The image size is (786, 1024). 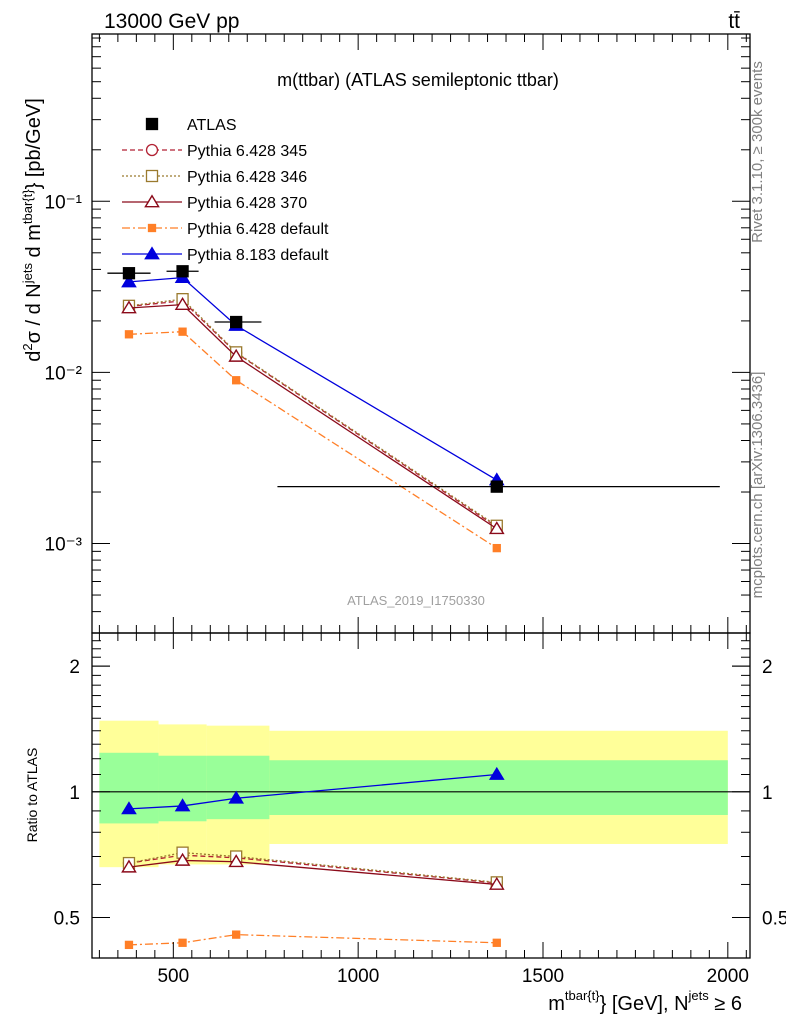 I want to click on legend-marker-p6def, so click(x=152, y=228).